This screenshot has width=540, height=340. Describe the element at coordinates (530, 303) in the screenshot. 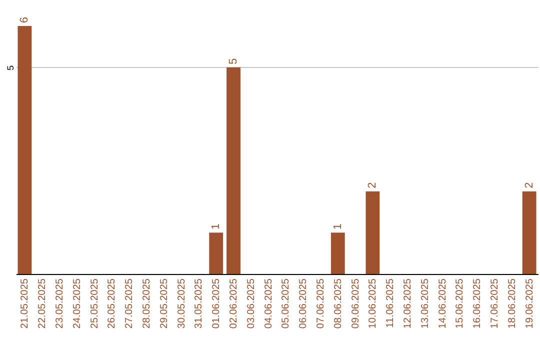

I see `x-tick-label: 19.06.2025` at that location.